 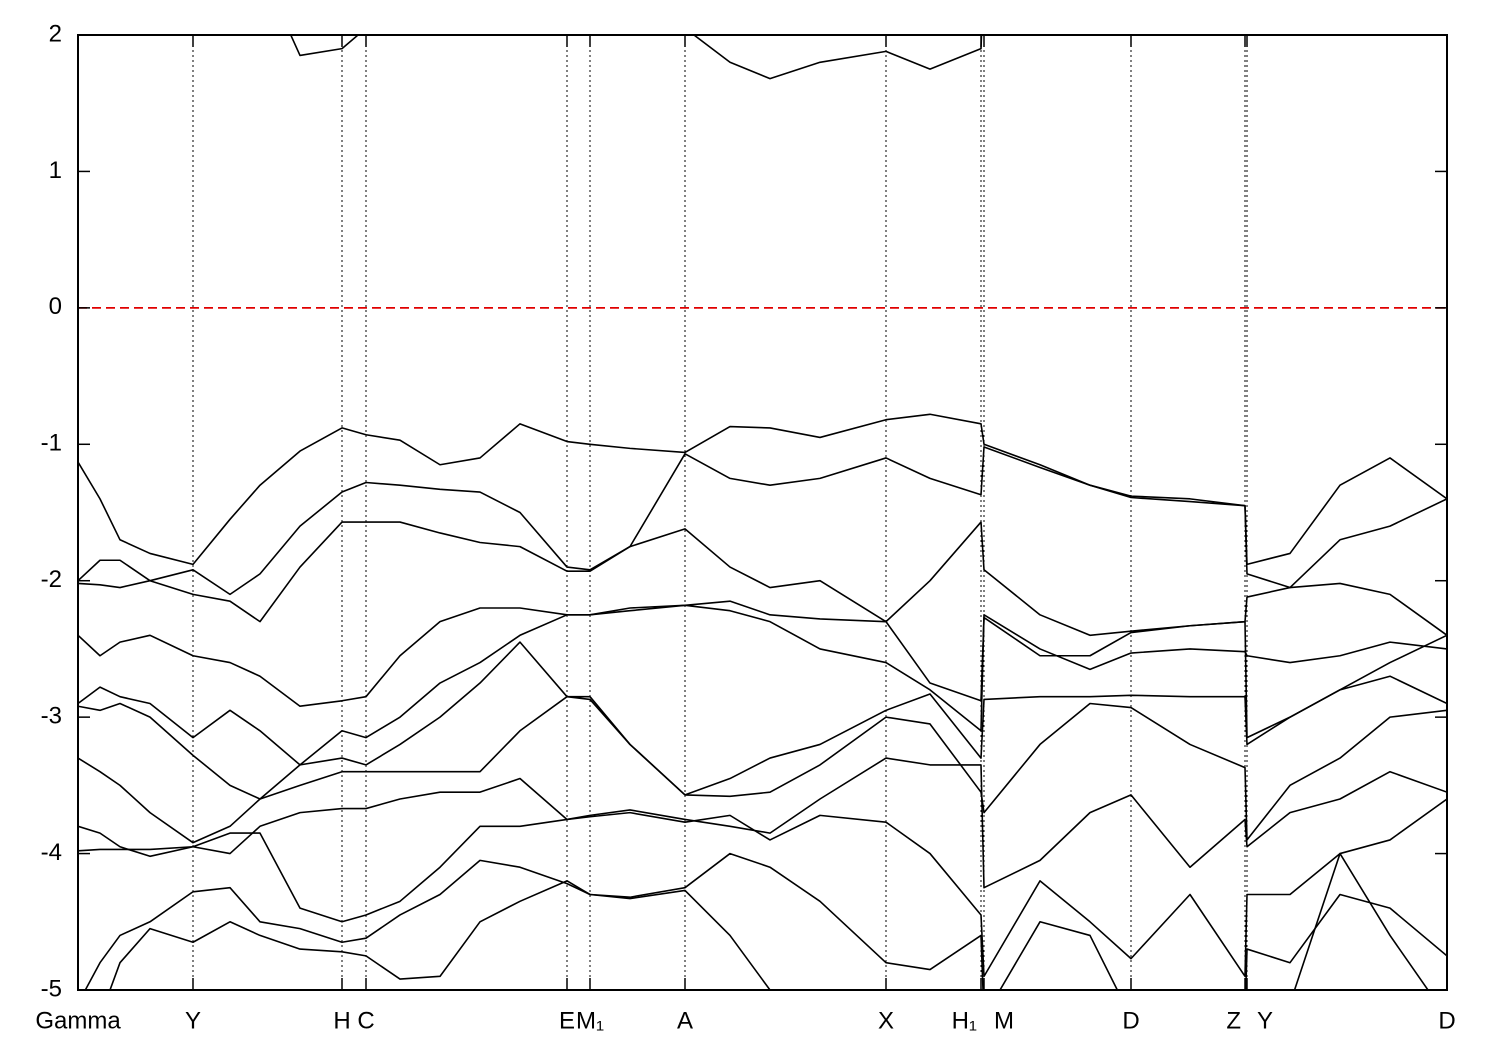 What do you see at coordinates (78, 1020) in the screenshot?
I see `x-tick-label: Gamma` at bounding box center [78, 1020].